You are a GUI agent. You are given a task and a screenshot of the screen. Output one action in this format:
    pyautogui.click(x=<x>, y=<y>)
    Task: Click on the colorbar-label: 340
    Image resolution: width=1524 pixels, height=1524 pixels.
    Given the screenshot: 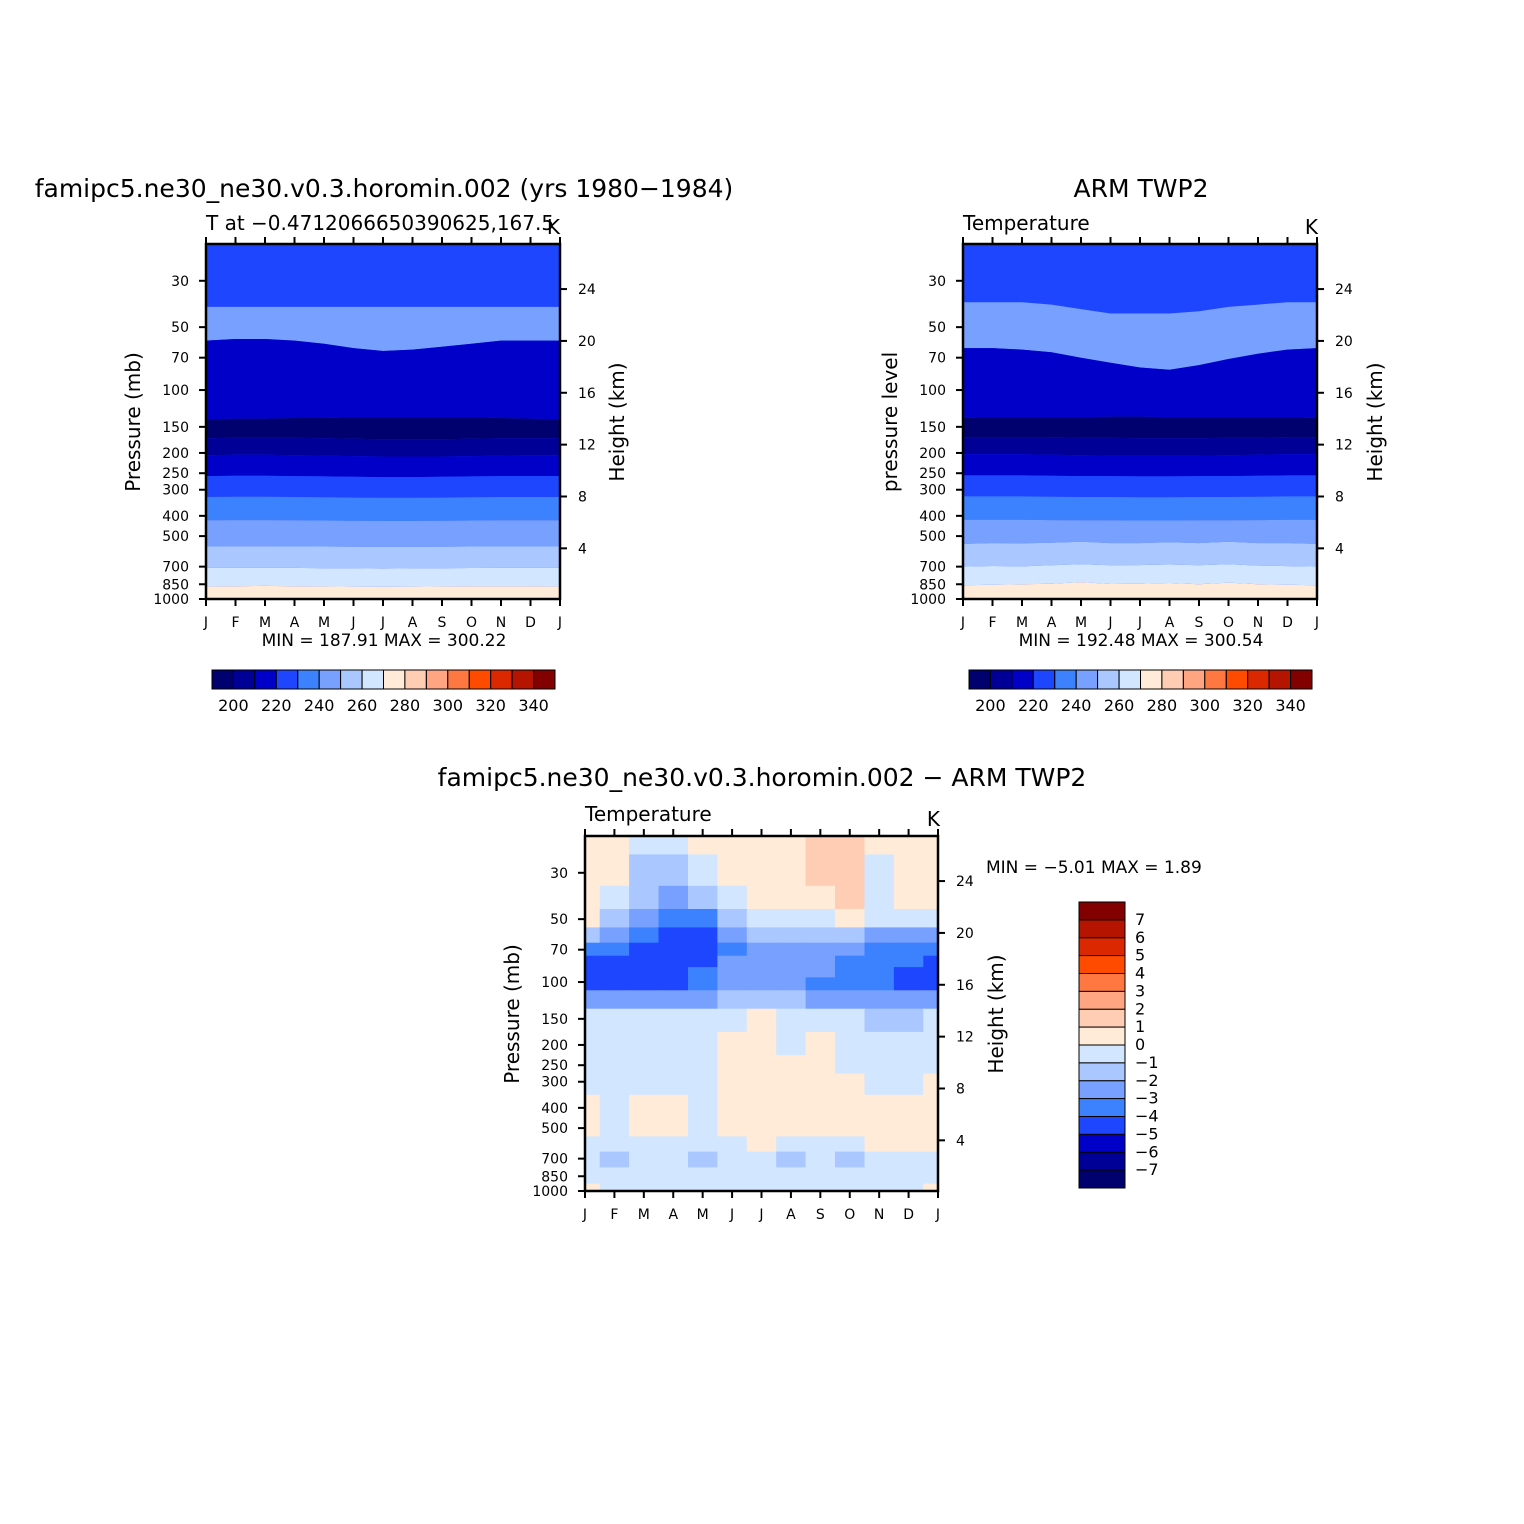 What is the action you would take?
    pyautogui.click(x=533, y=705)
    